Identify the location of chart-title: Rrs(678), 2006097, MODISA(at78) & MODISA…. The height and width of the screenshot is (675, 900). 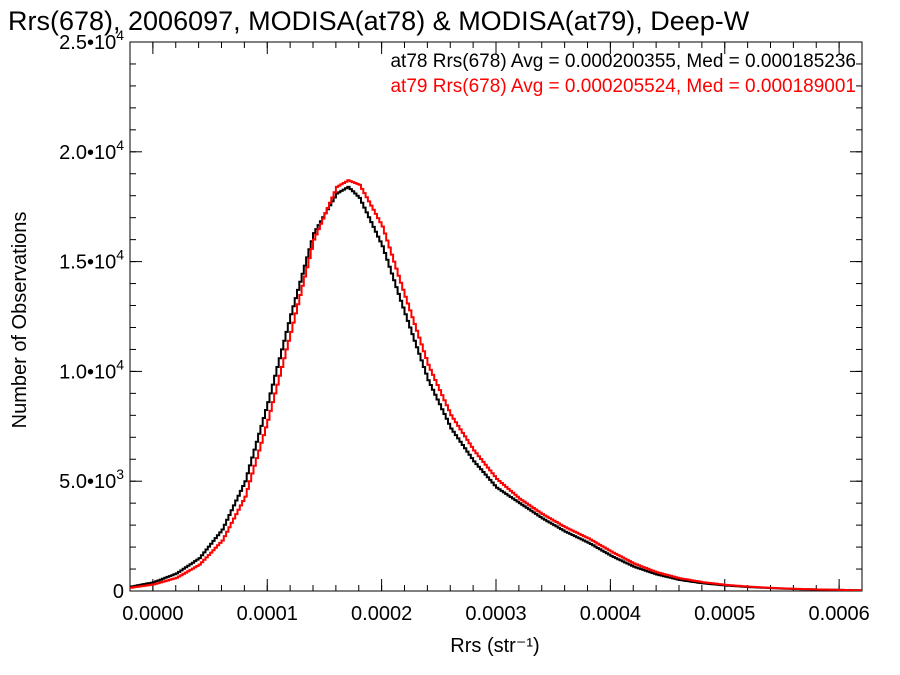
(379, 21).